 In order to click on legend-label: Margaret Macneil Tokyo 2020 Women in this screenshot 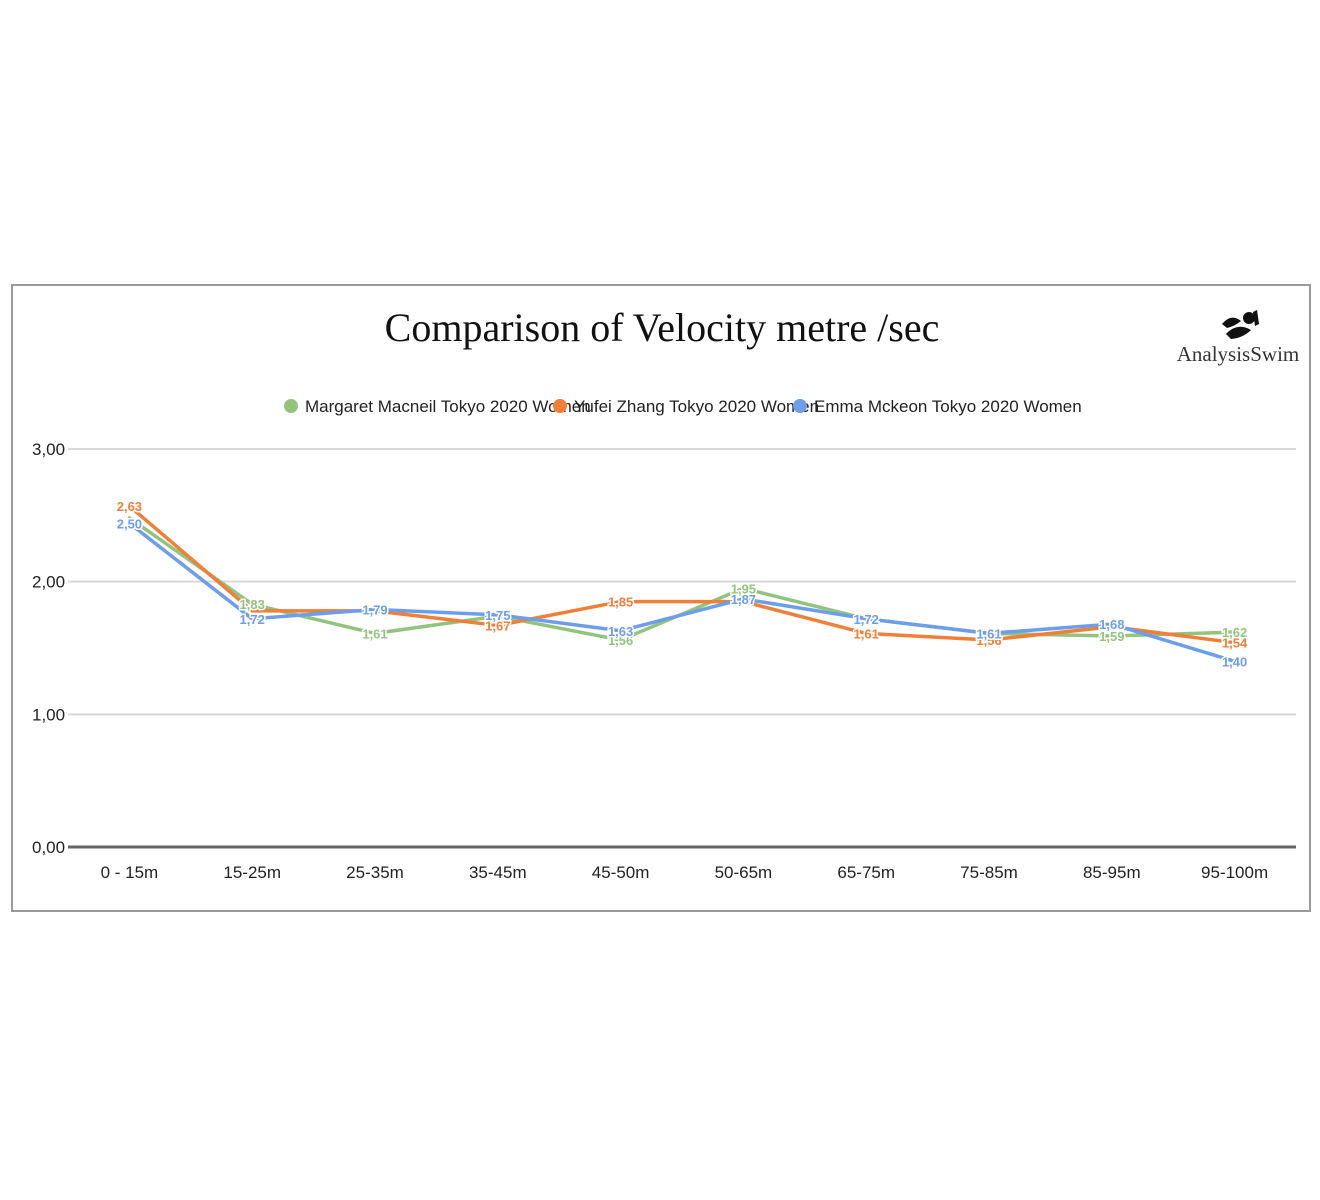, I will do `click(448, 406)`.